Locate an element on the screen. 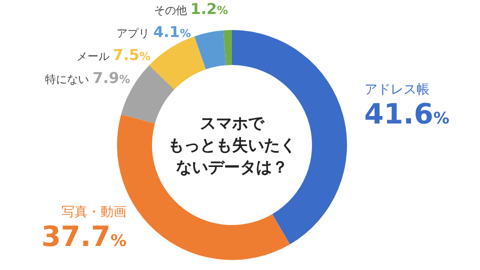  slice-label: アプリ is located at coordinates (135, 33).